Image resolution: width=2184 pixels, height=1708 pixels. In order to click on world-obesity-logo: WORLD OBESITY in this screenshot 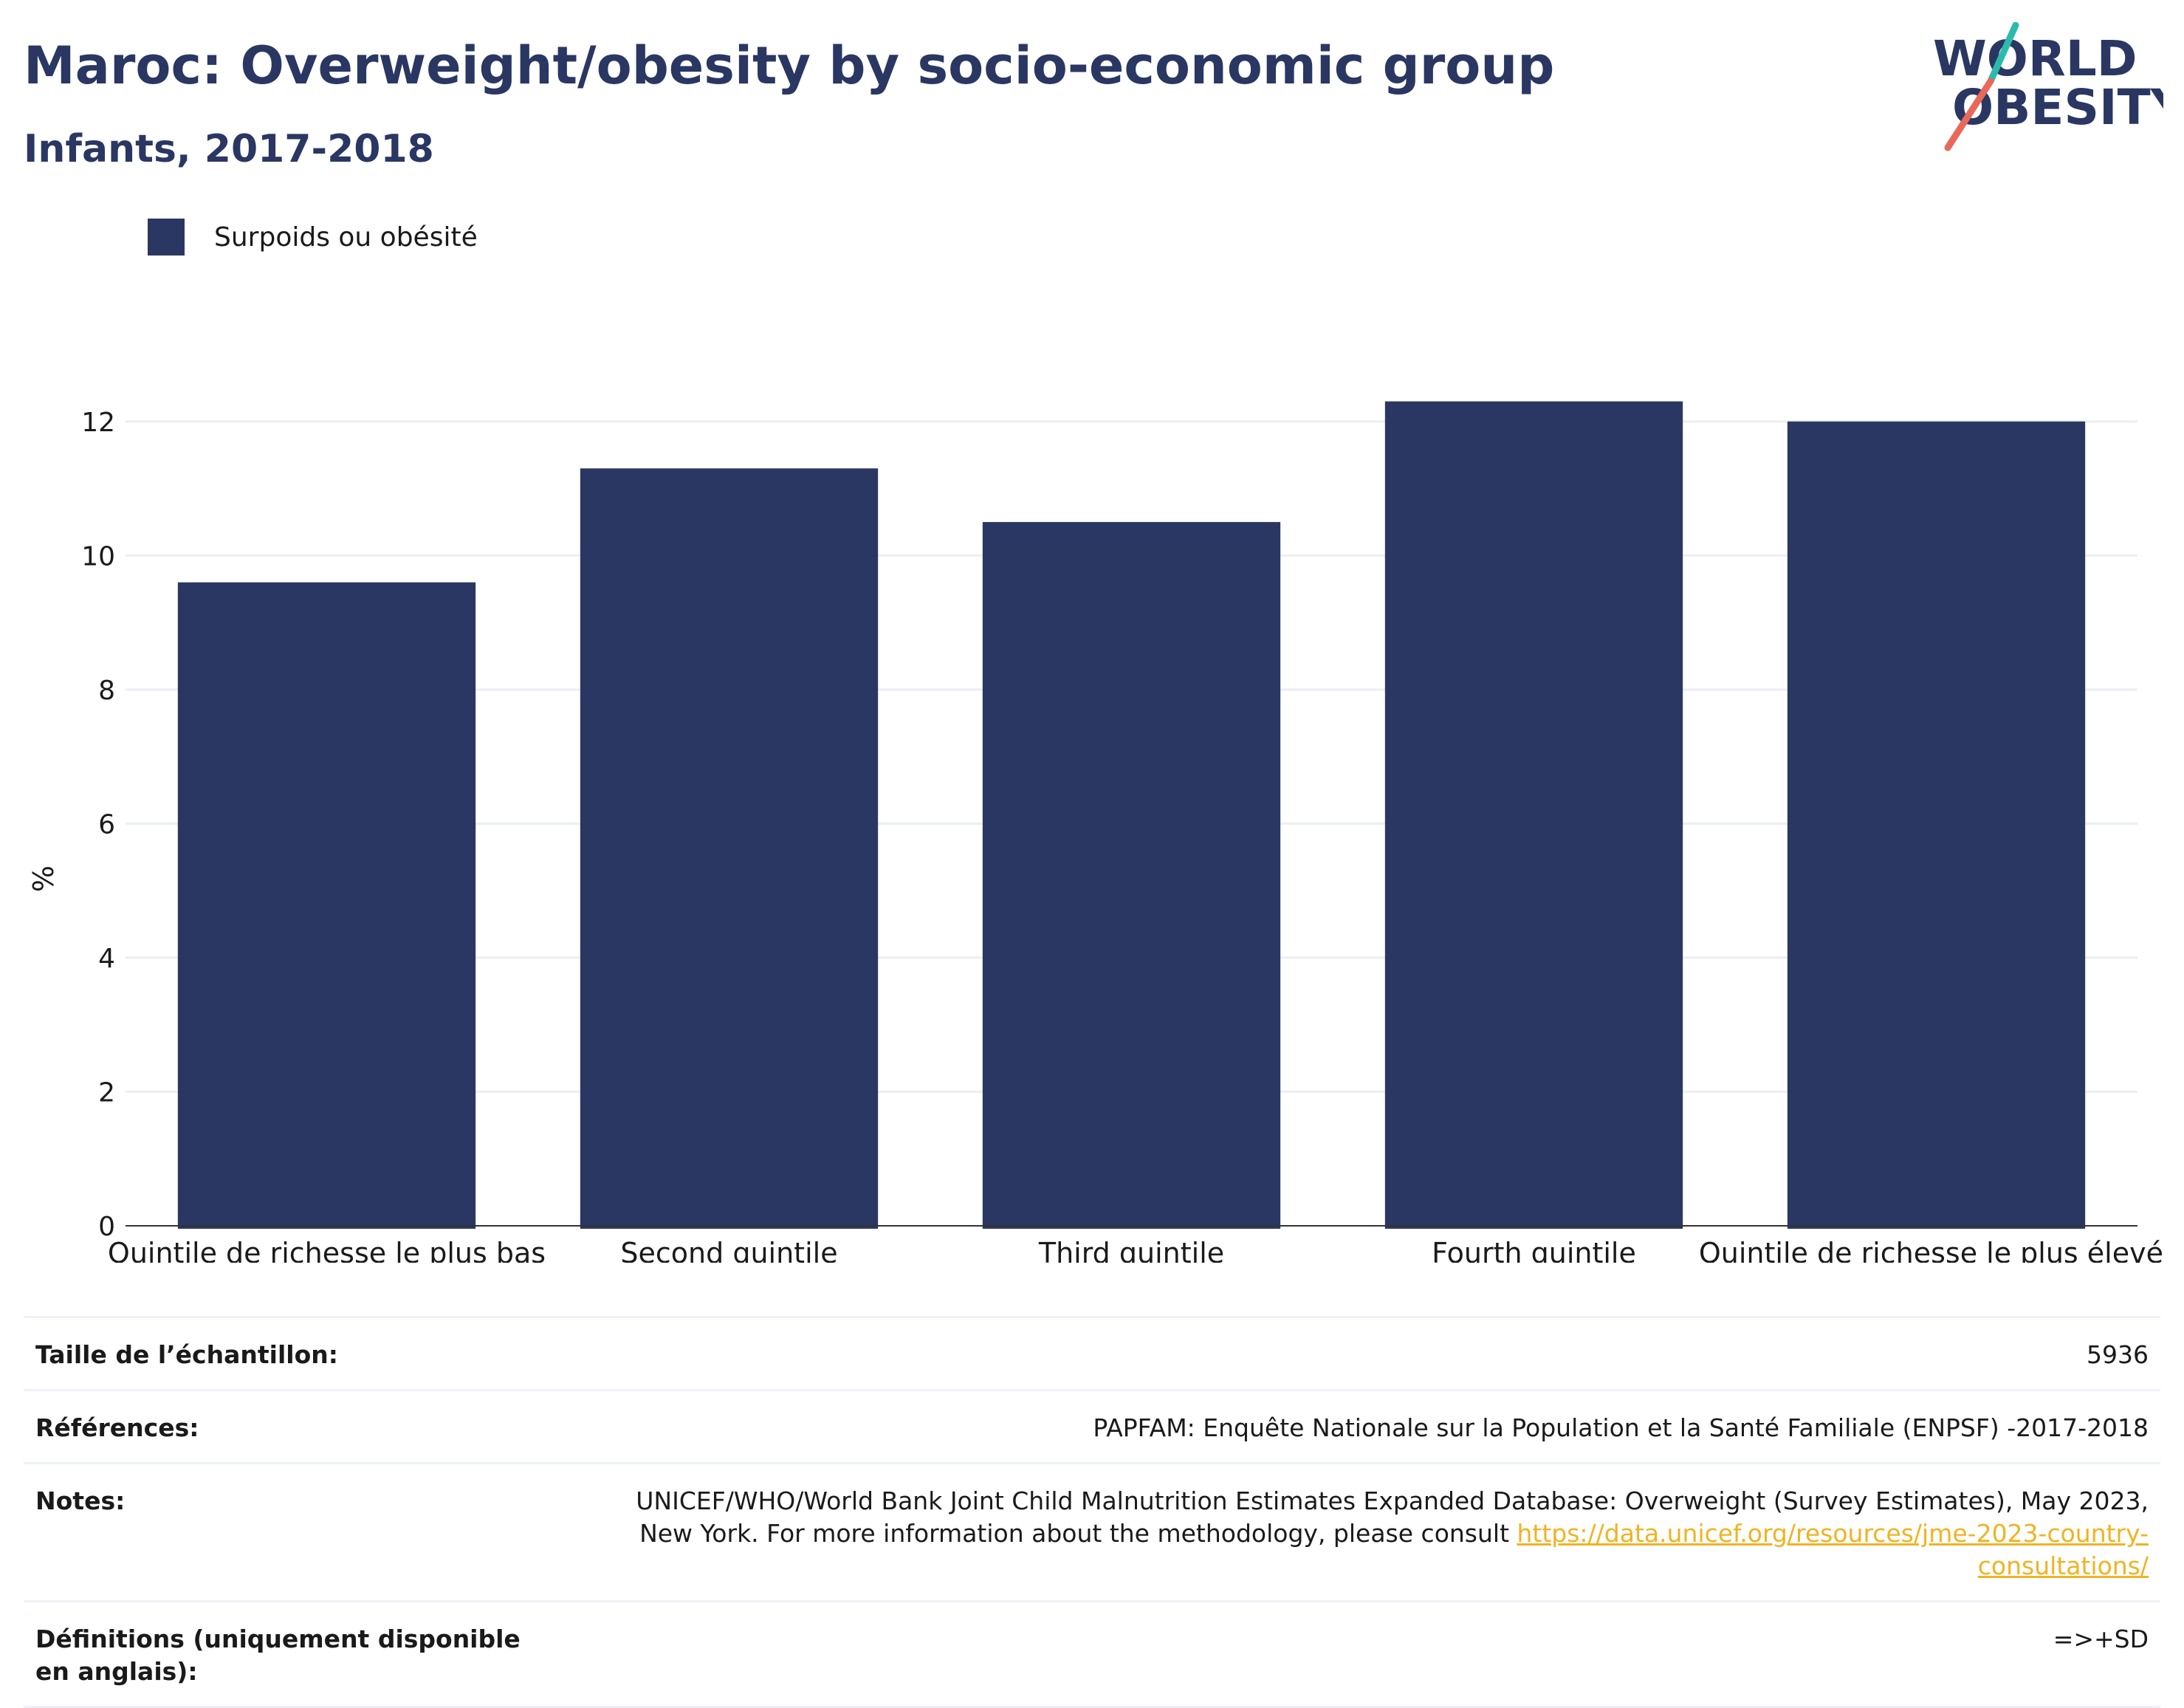, I will do `click(2048, 86)`.